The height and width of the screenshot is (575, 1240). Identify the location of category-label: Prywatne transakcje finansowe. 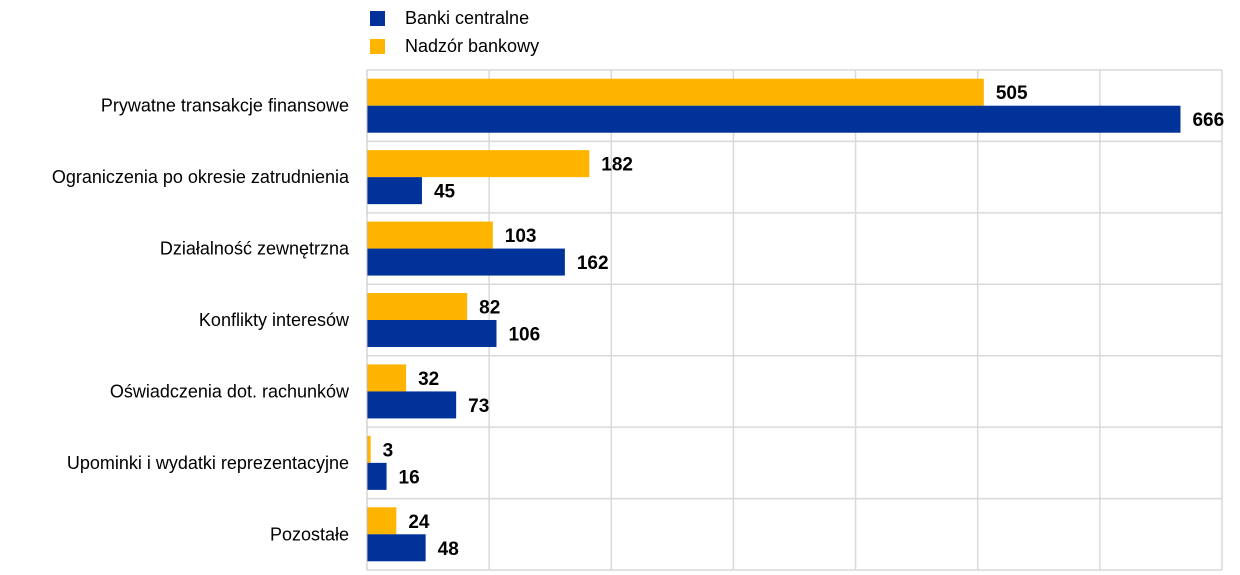
(225, 106).